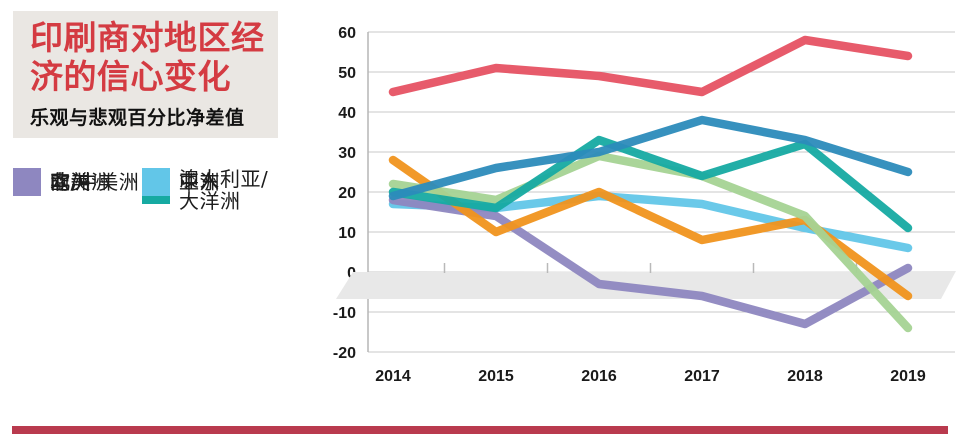 Image resolution: width=970 pixels, height=443 pixels. I want to click on page-title: 印刷商对地区经 济的信心变化, so click(149, 57).